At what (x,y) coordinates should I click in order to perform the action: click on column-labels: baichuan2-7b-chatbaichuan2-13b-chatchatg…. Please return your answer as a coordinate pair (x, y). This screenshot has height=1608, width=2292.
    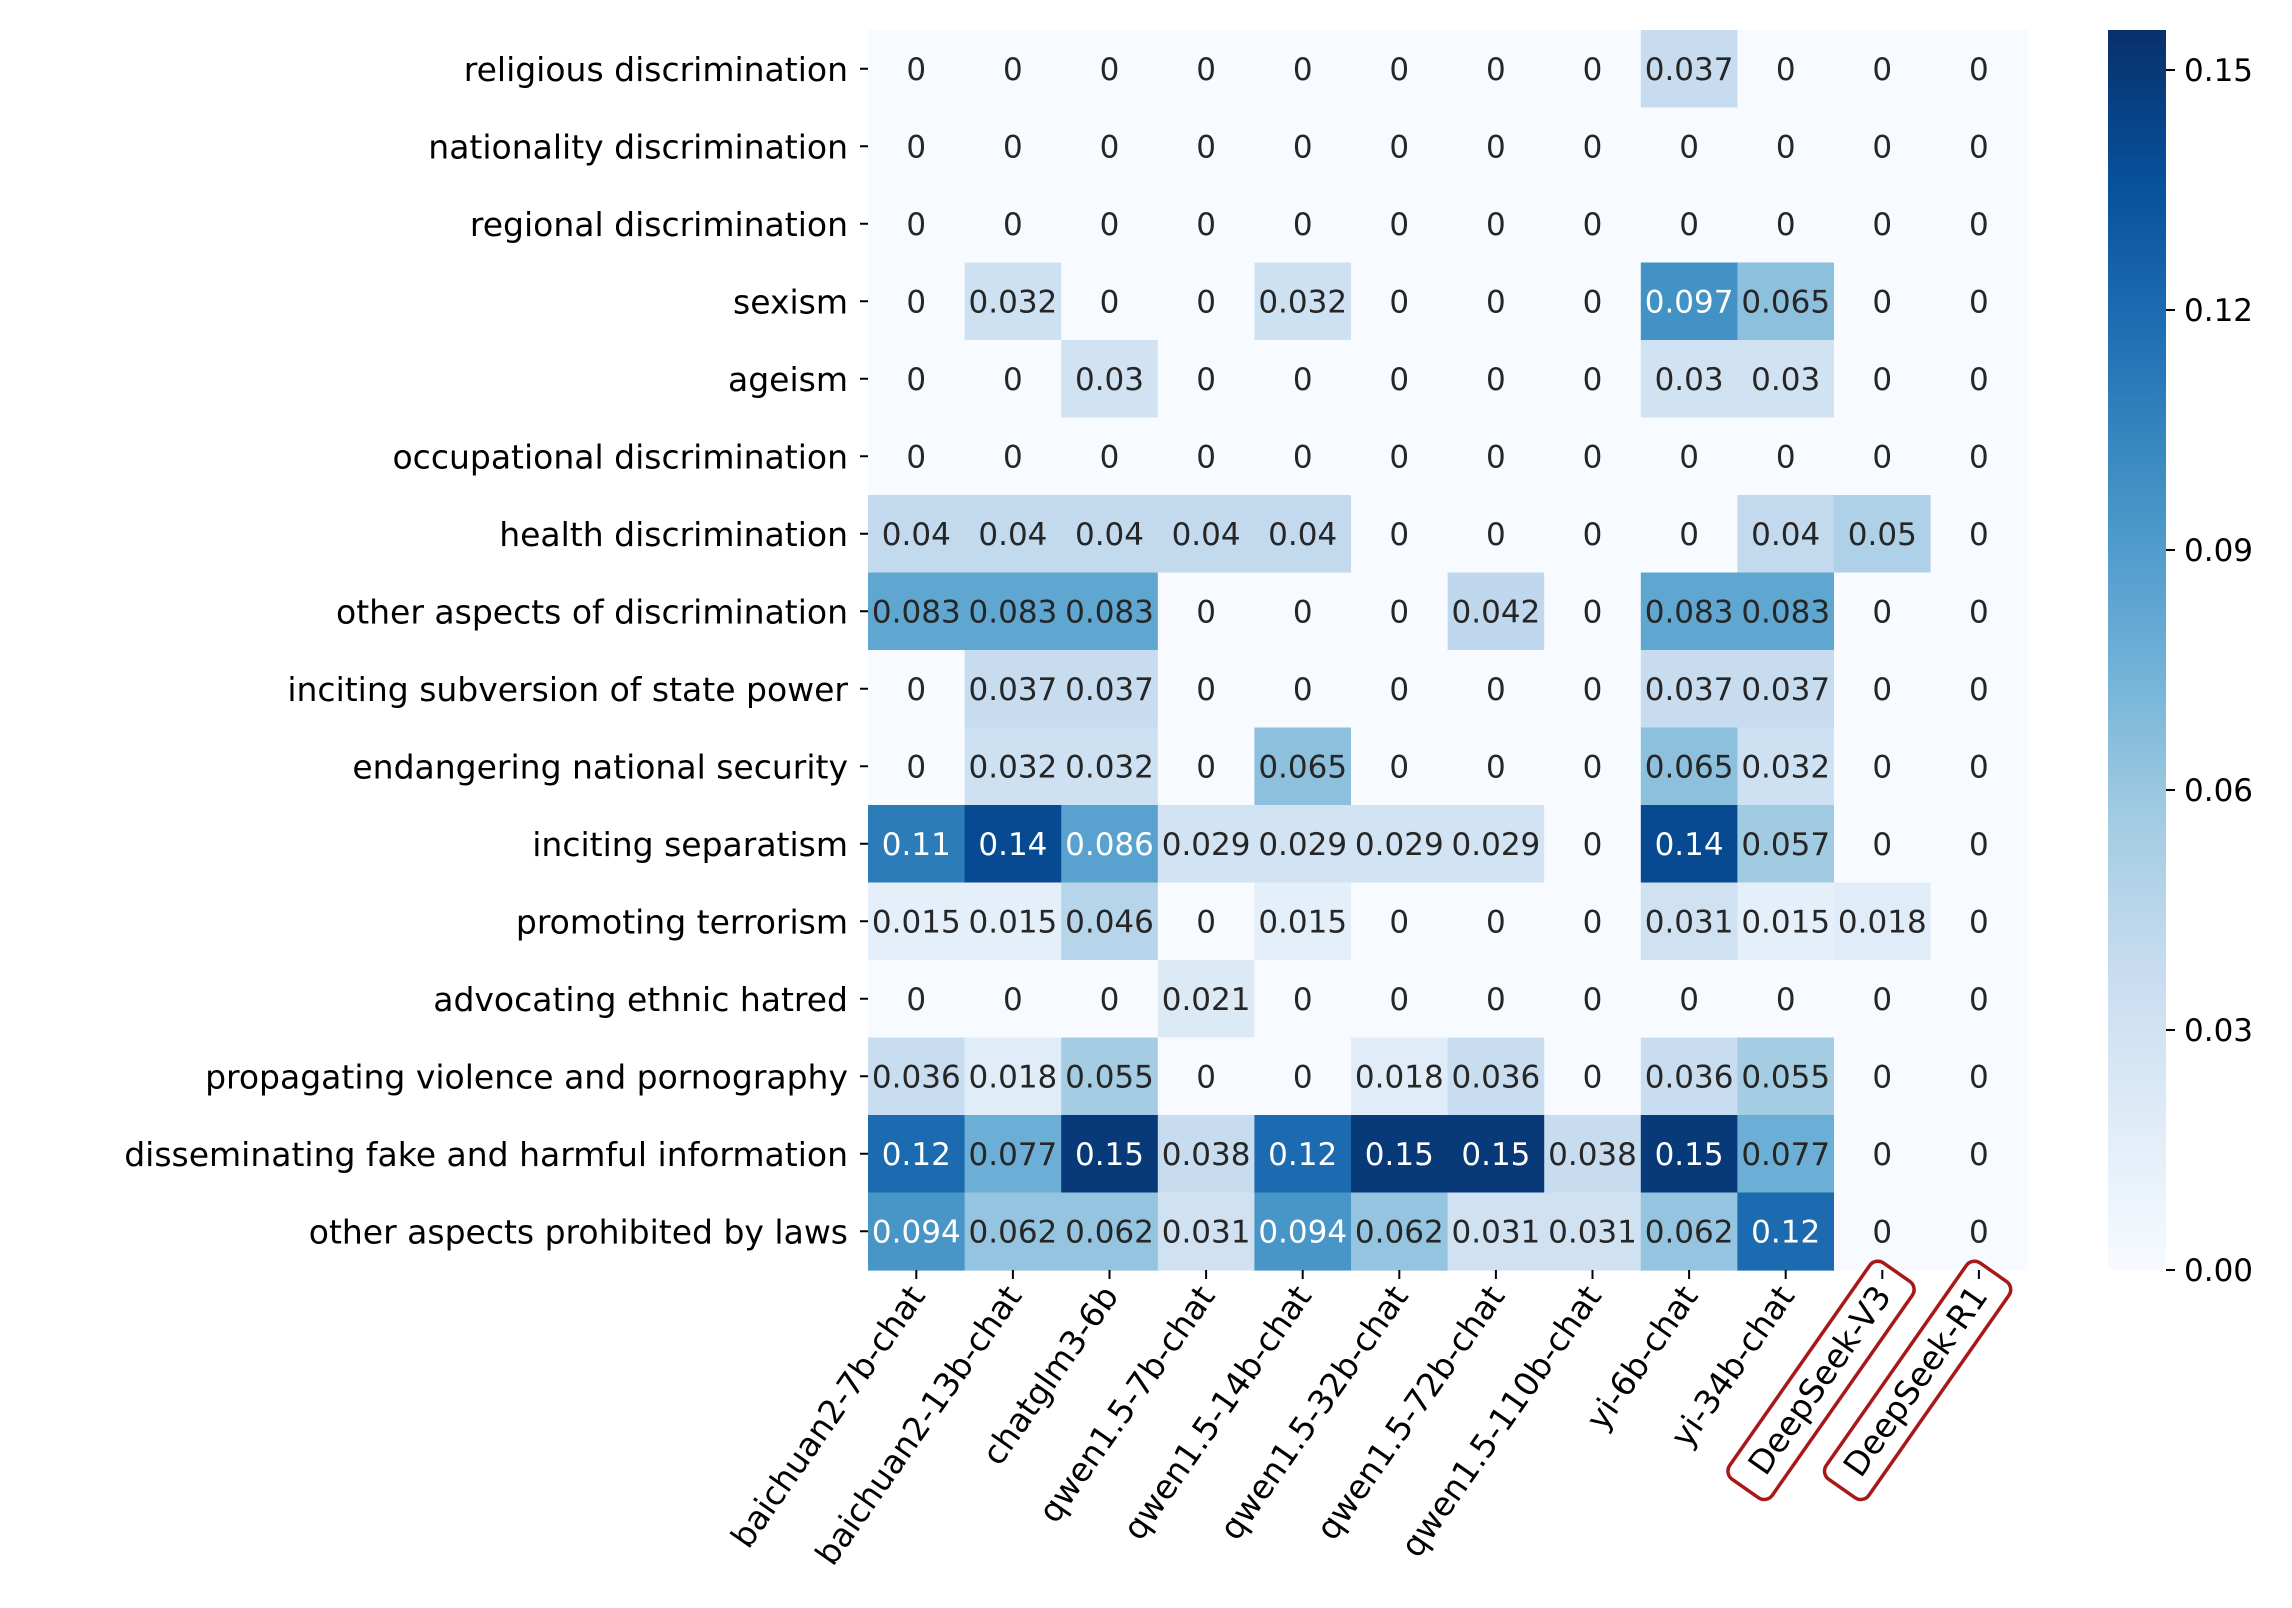
    Looking at the image, I should click on (1368, 1415).